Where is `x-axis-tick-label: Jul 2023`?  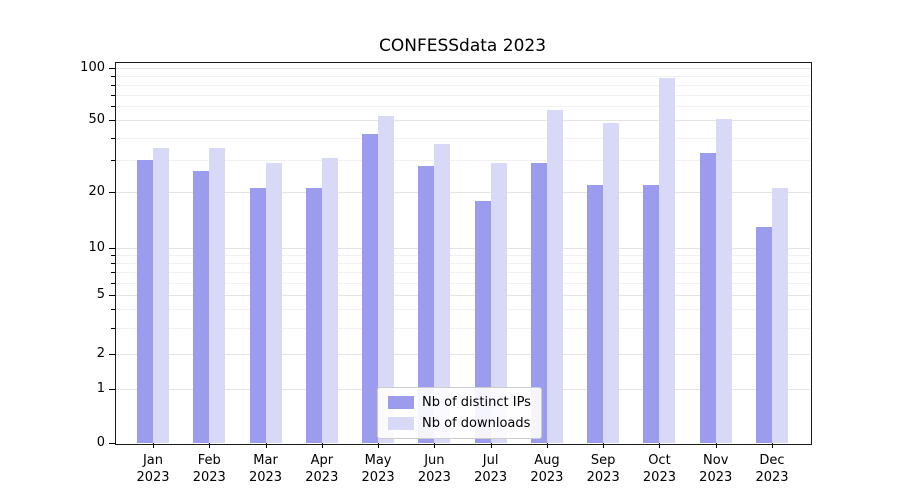
x-axis-tick-label: Jul 2023 is located at coordinates (491, 469).